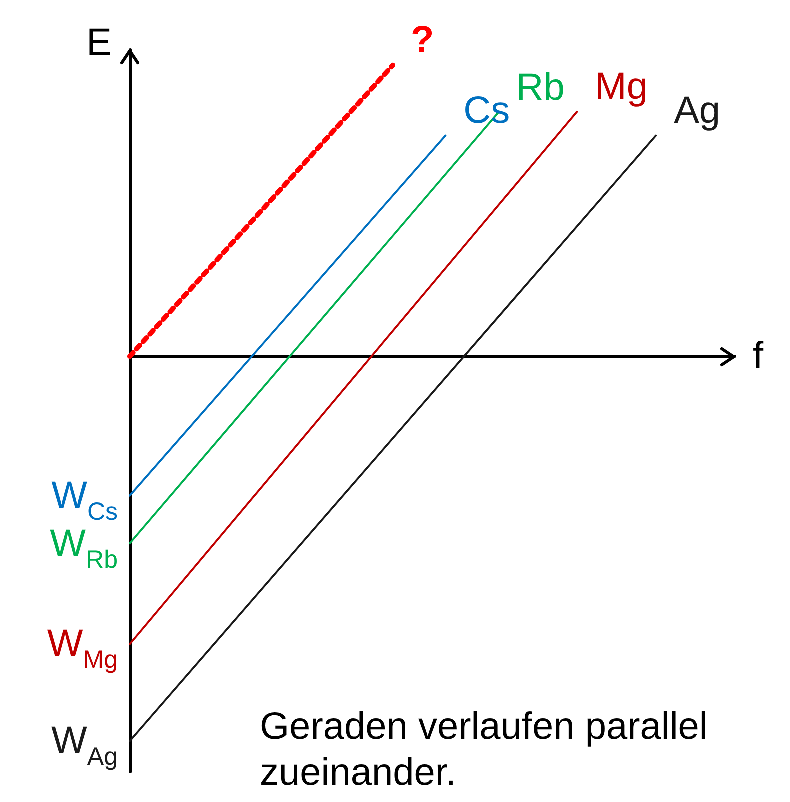 This screenshot has height=802, width=790. What do you see at coordinates (758, 357) in the screenshot?
I see `x-axis-title: f` at bounding box center [758, 357].